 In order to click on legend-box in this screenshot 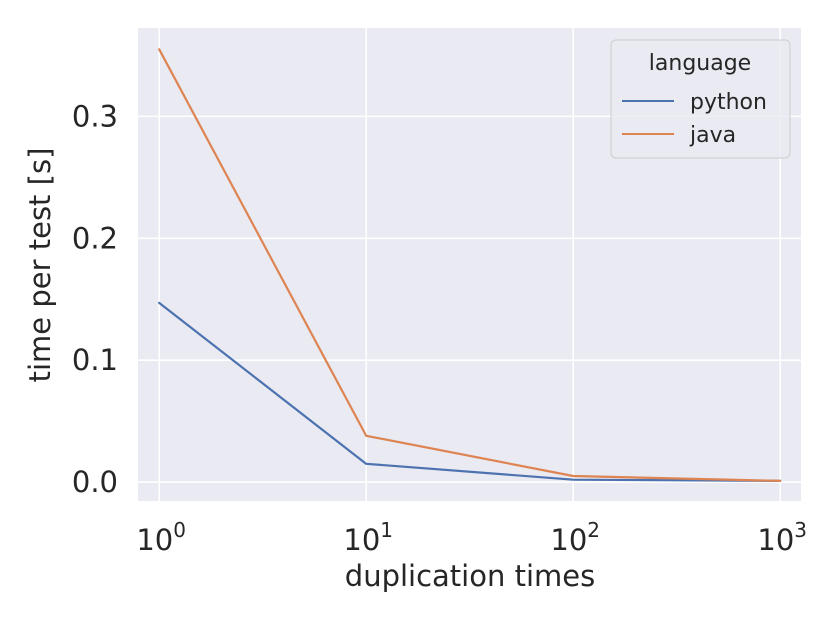, I will do `click(700, 99)`.